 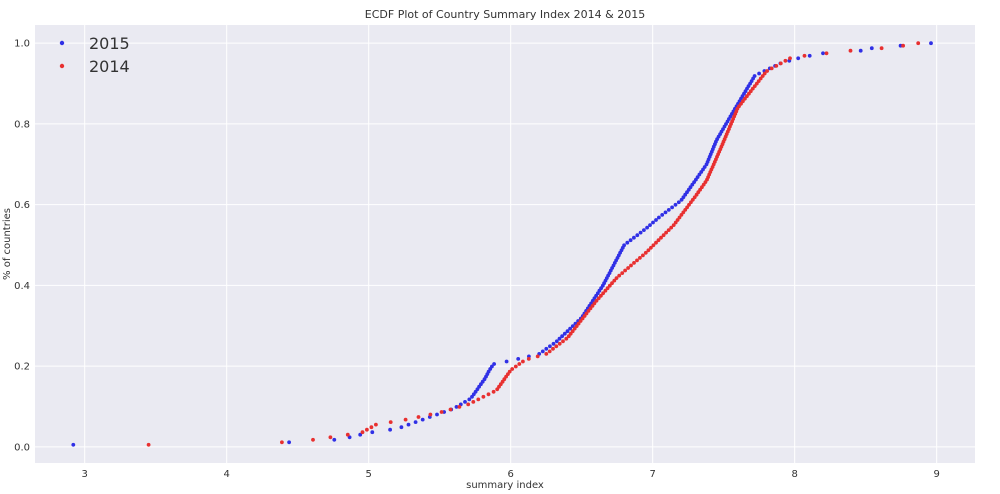 I want to click on y-tick-label: 0.0, so click(x=22, y=447).